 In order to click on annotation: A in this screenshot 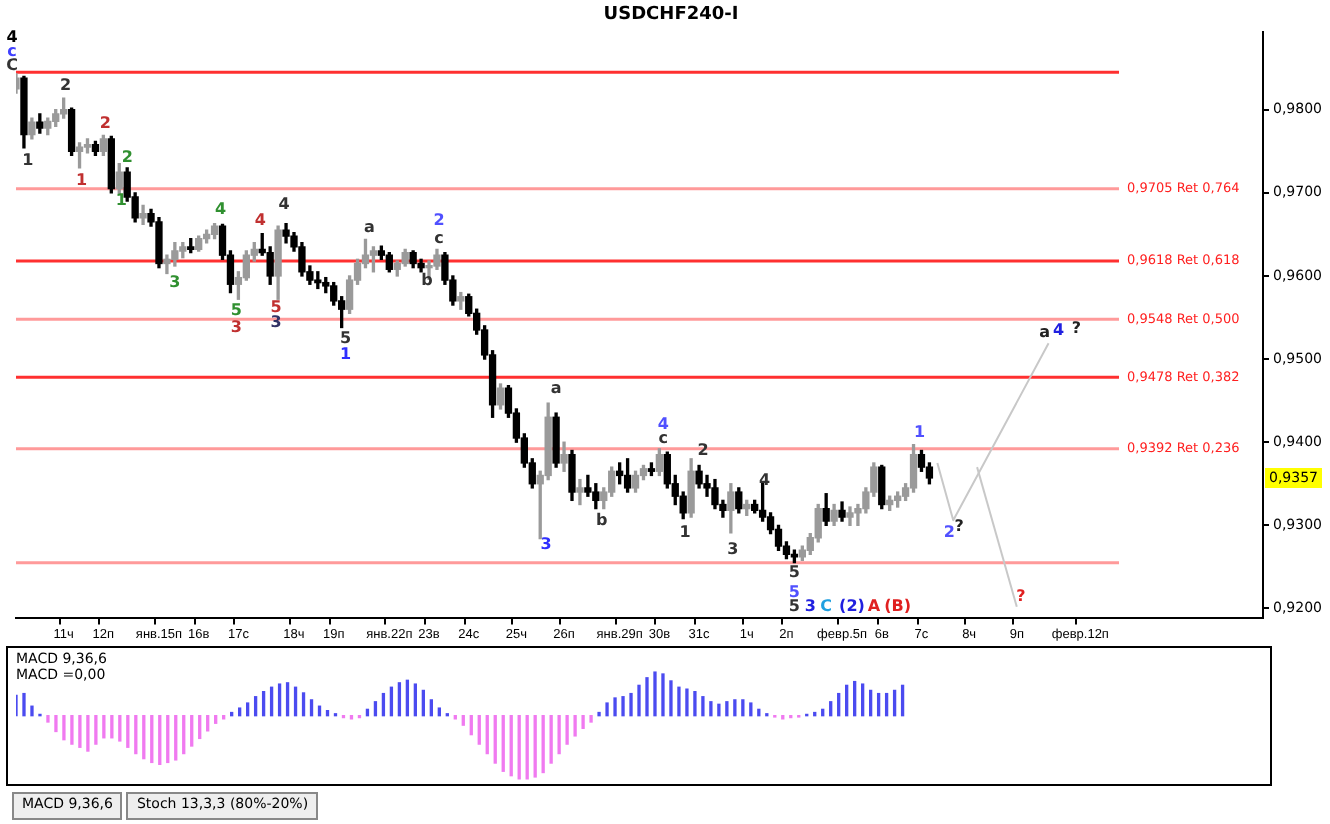, I will do `click(874, 605)`.